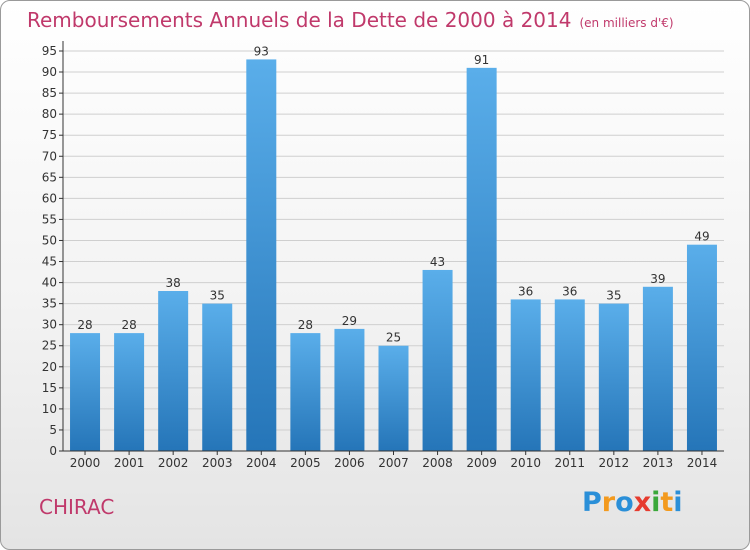 This screenshot has height=550, width=750. I want to click on x-tick-label: 2005, so click(305, 463).